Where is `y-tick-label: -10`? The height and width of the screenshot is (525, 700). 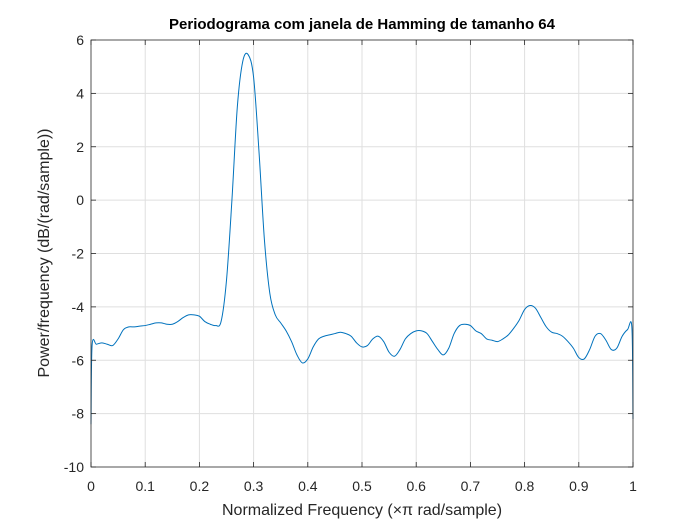 y-tick-label: -10 is located at coordinates (74, 467).